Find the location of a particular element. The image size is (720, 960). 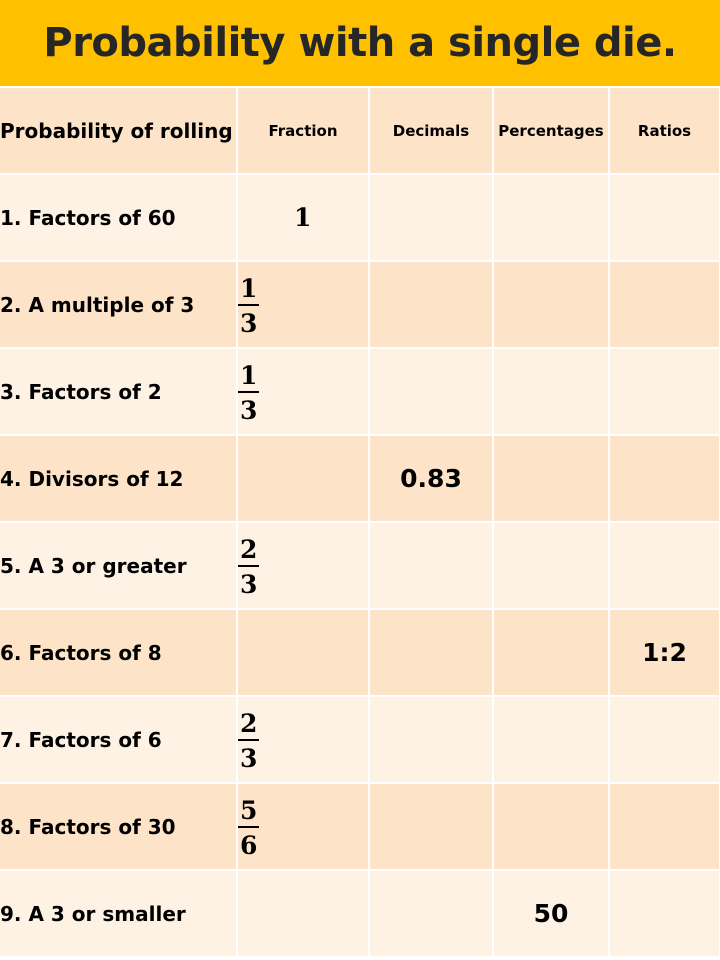

table-row: 7. Factors of 6 2 3 is located at coordinates (360, 740).